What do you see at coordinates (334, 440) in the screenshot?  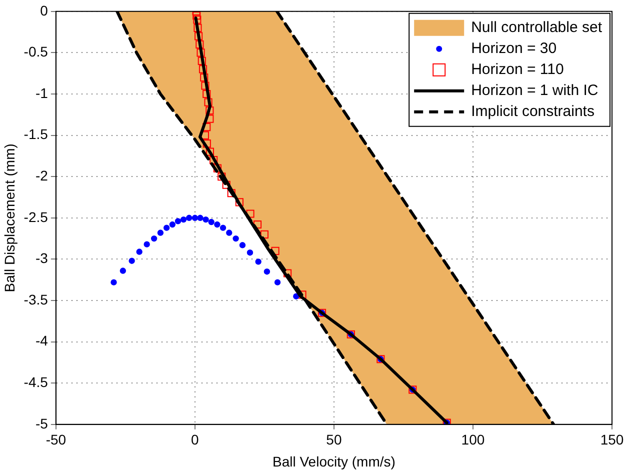 I see `x-tick-label: 50` at bounding box center [334, 440].